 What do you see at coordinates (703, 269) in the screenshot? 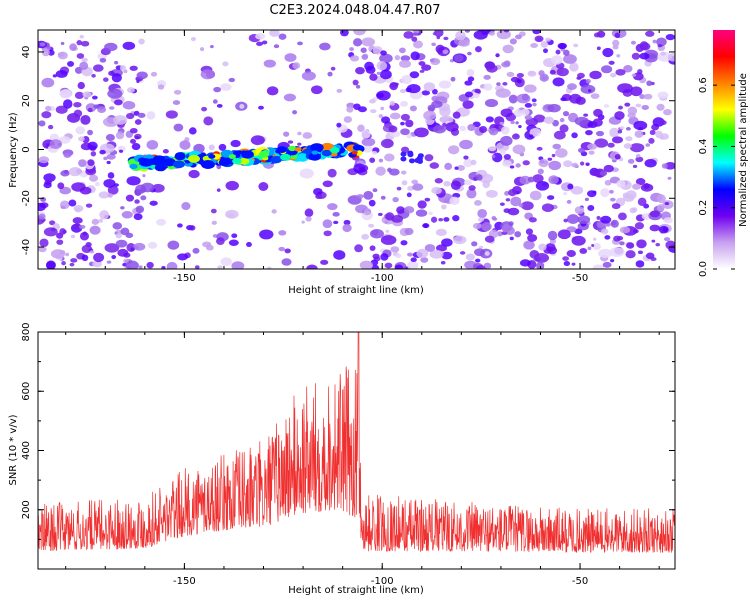
I see `colorbar-tick-label: 0.0` at bounding box center [703, 269].